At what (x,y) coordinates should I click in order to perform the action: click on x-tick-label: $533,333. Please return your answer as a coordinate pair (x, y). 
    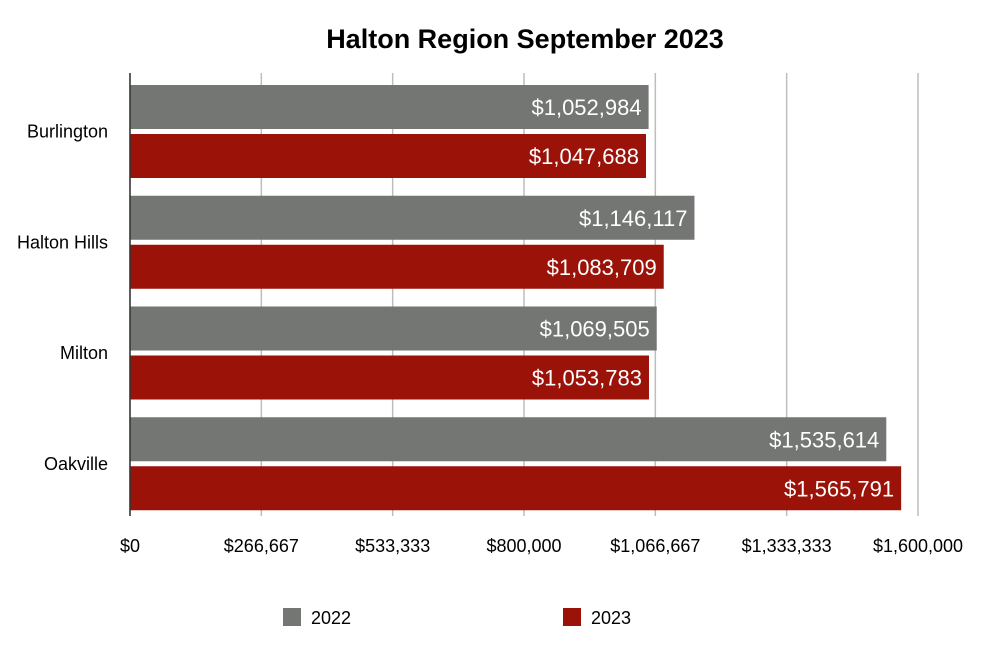
    Looking at the image, I should click on (392, 546).